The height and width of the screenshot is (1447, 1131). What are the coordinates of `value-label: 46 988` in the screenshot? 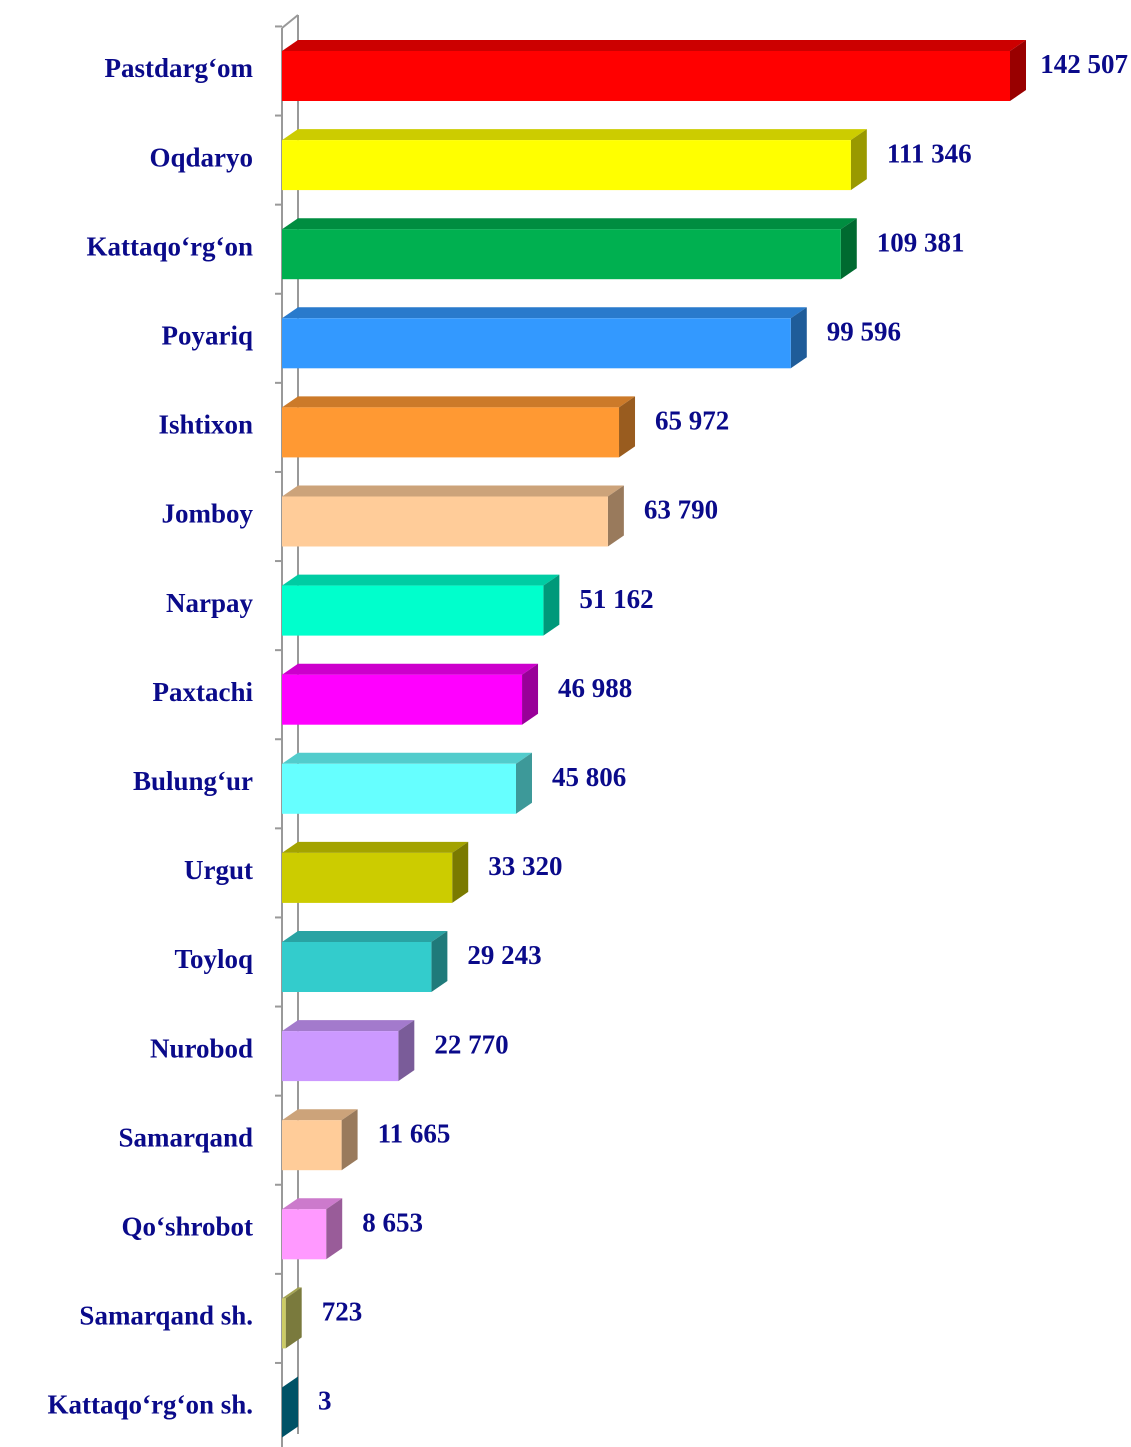 It's located at (595, 688).